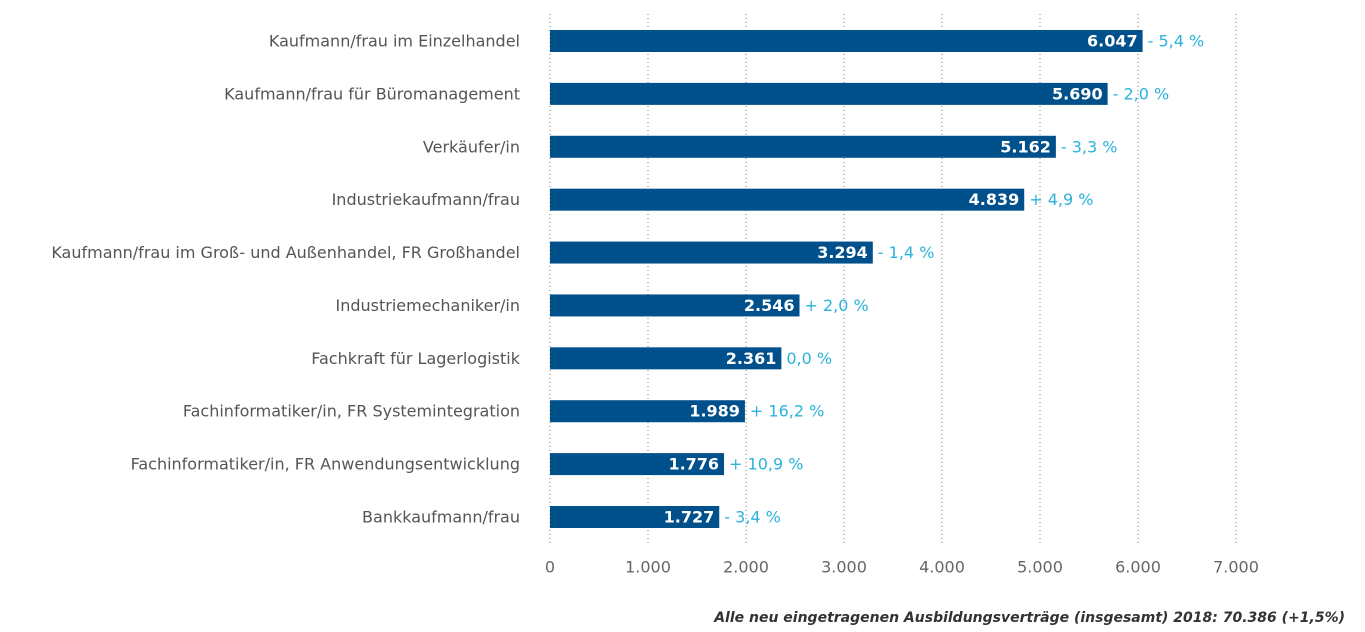 The height and width of the screenshot is (632, 1365). What do you see at coordinates (837, 305) in the screenshot?
I see `change-label: + 2,0 %` at bounding box center [837, 305].